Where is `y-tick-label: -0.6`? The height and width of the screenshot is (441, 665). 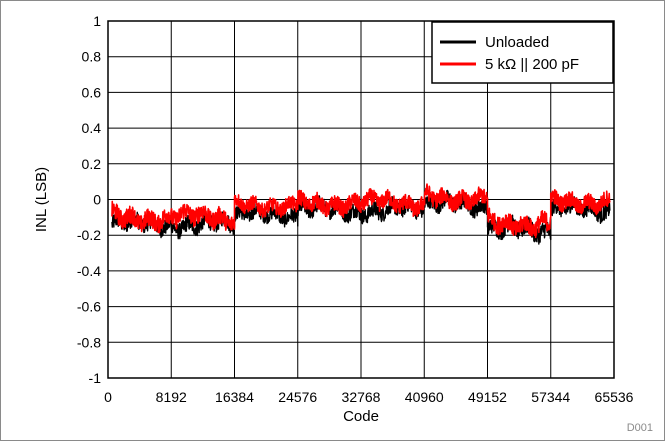
y-tick-label: -0.6 is located at coordinates (89, 307).